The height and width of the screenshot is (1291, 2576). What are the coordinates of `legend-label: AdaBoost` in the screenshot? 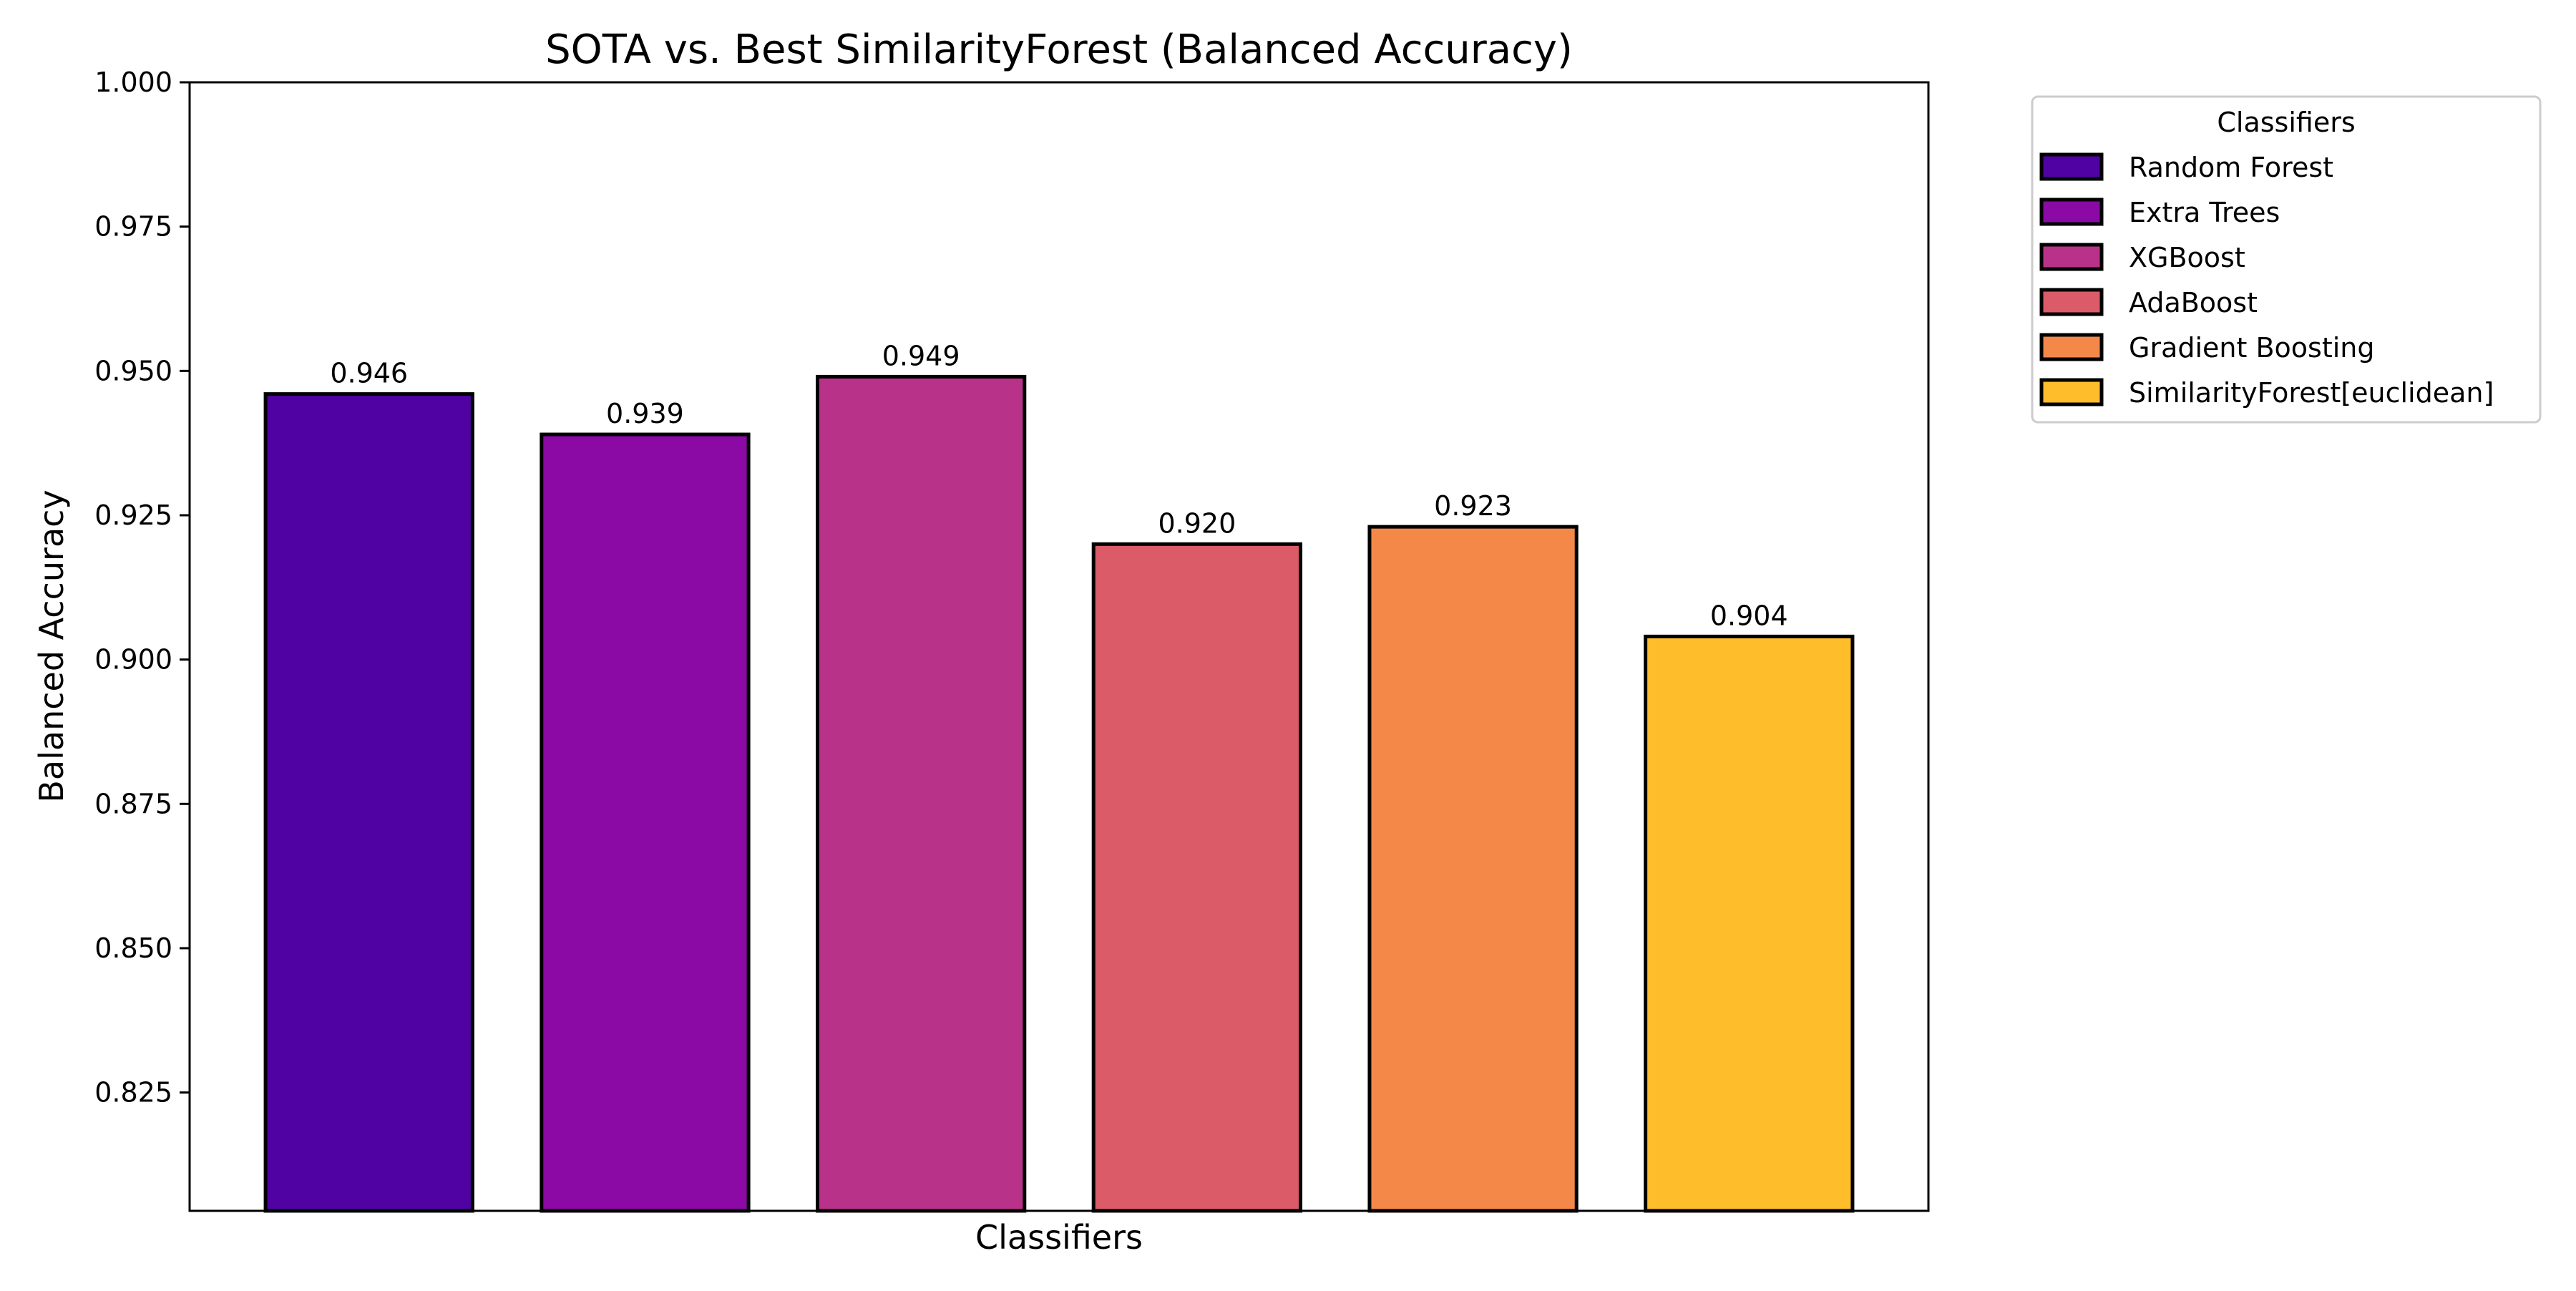 It's located at (2193, 302).